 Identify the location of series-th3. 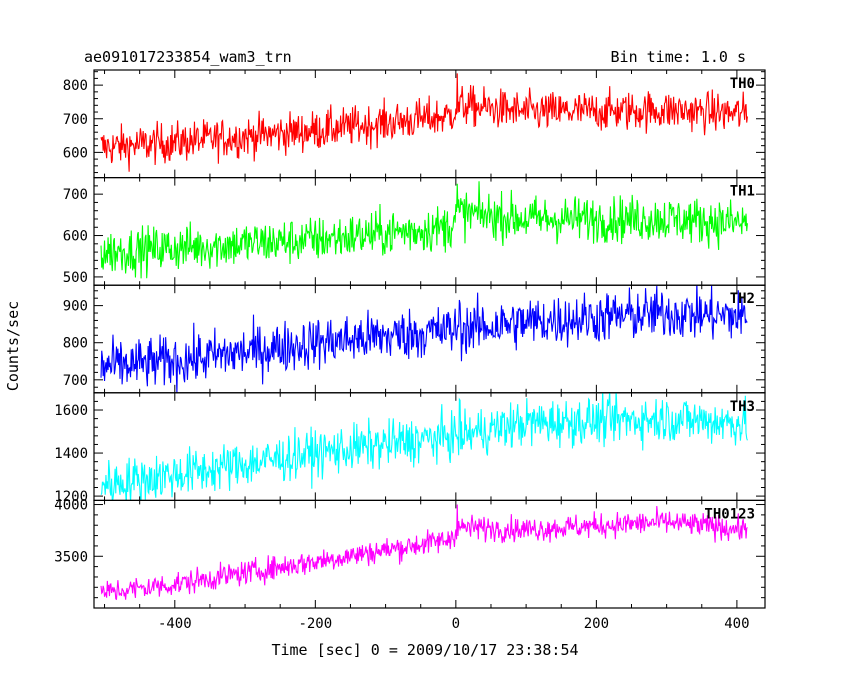
(424, 446).